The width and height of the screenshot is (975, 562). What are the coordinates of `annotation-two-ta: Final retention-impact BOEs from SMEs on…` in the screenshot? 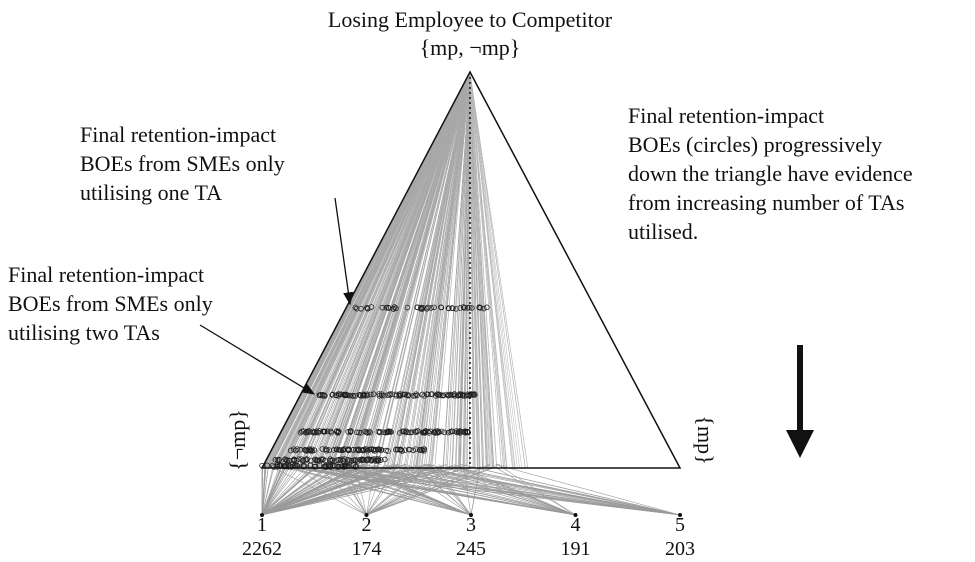 It's located at (162, 328).